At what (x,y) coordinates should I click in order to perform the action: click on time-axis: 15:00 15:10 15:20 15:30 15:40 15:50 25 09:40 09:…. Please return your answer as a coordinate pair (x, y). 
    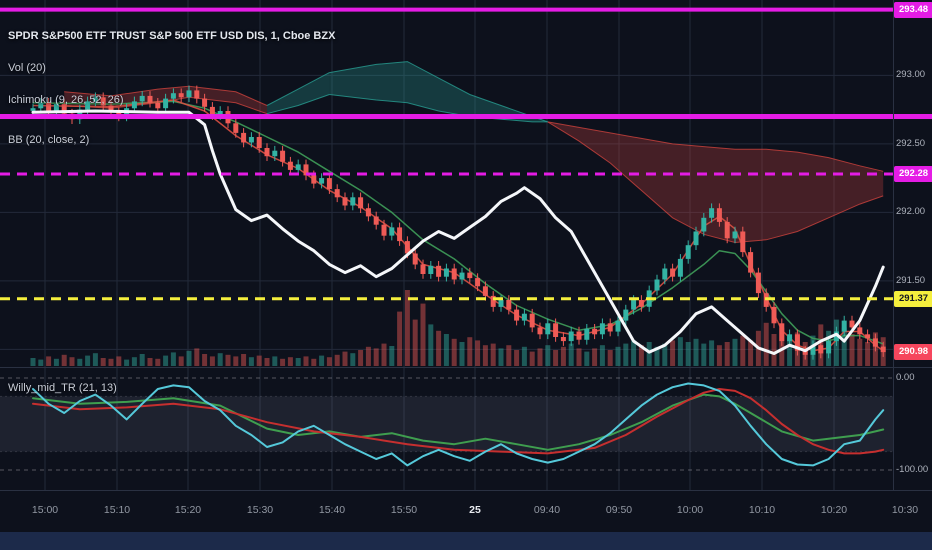
    Looking at the image, I should click on (466, 511).